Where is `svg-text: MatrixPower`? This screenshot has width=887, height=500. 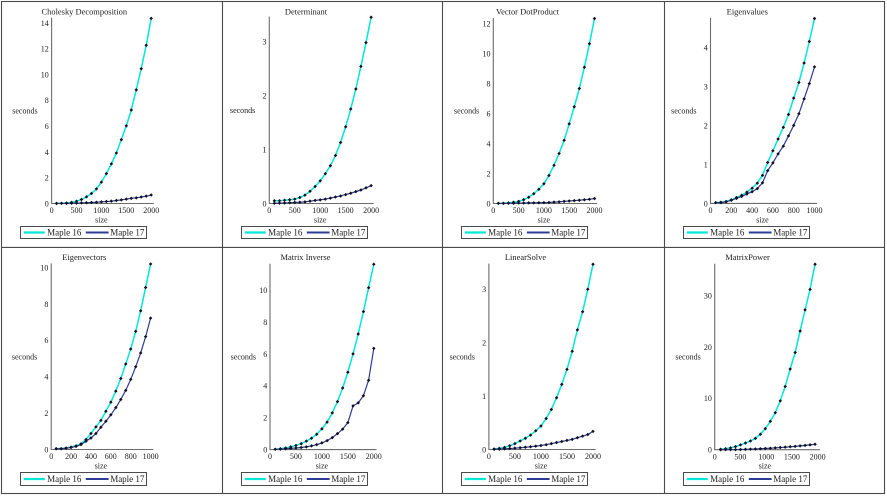 svg-text: MatrixPower is located at coordinates (747, 257).